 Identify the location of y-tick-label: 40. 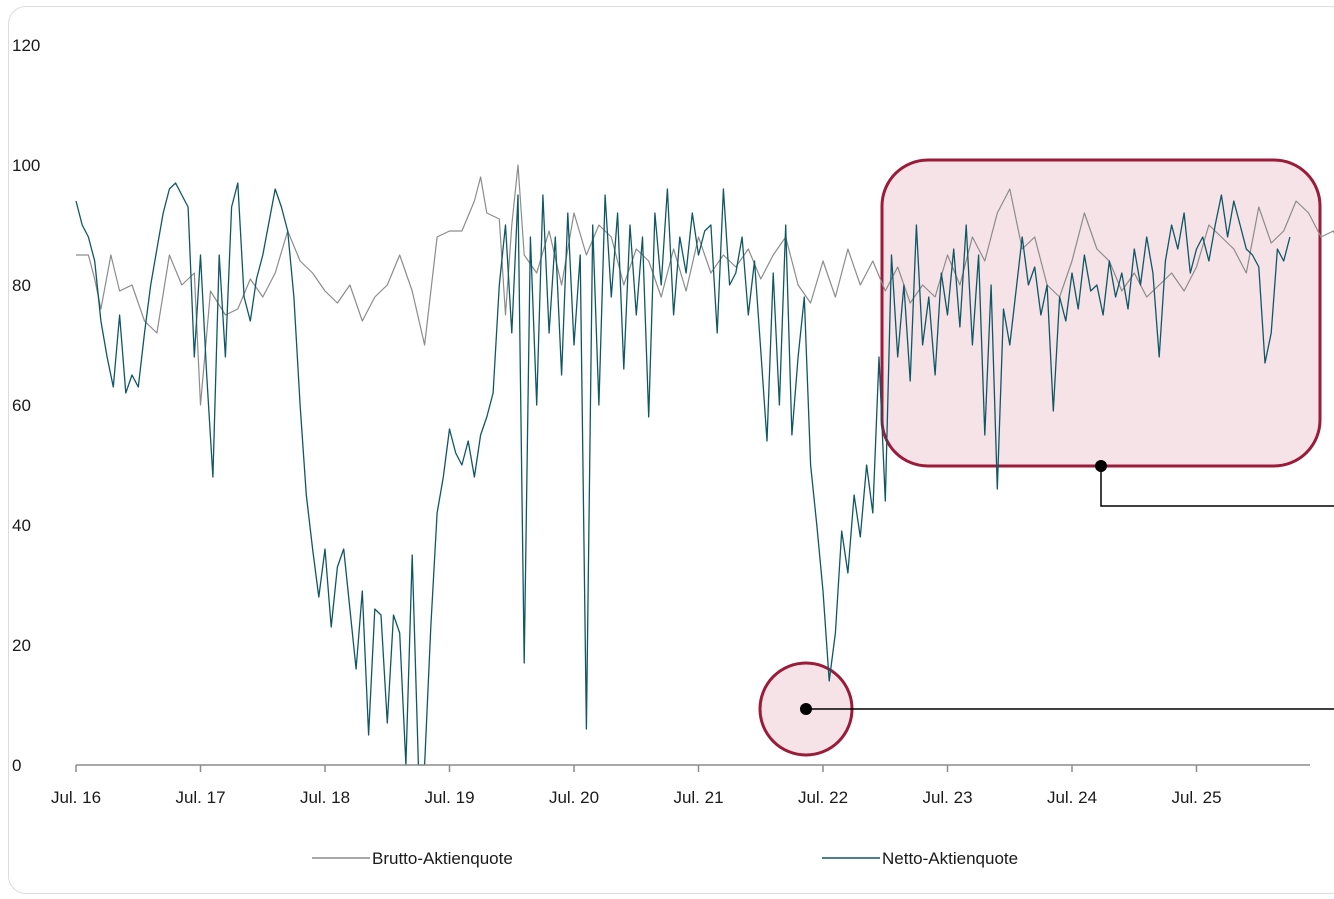
(21, 525).